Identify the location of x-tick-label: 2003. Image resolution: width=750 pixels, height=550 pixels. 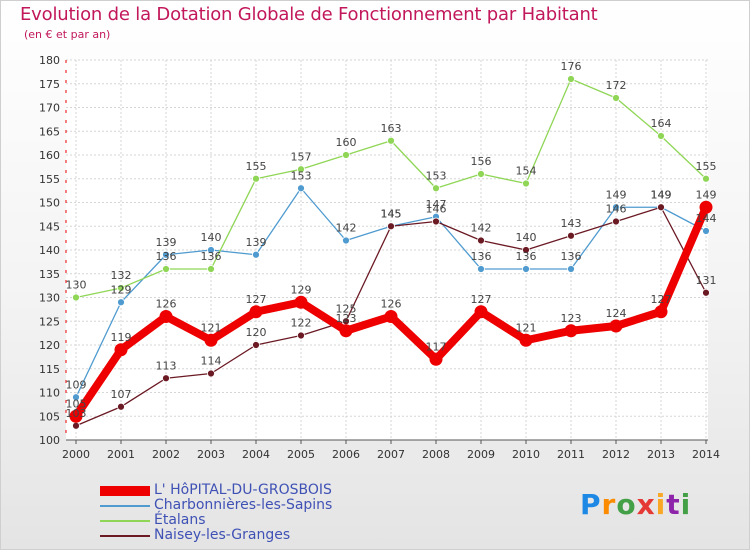
(211, 454).